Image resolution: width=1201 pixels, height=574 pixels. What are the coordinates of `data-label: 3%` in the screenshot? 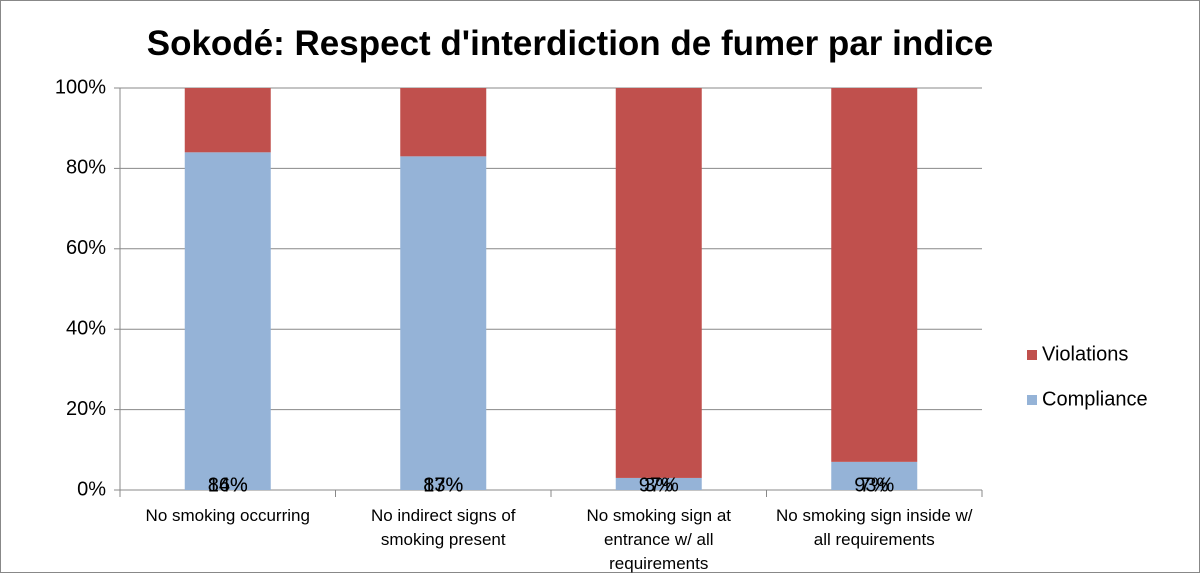 It's located at (658, 485).